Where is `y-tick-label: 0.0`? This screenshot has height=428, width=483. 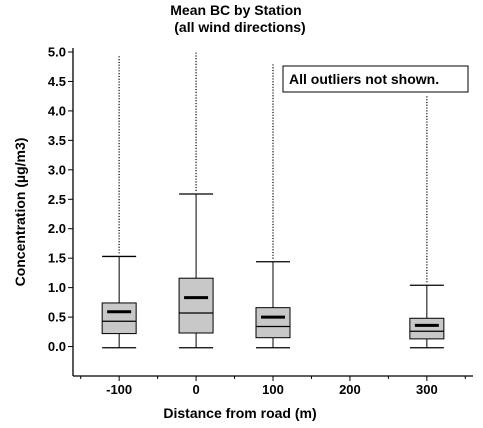
y-tick-label: 0.0 is located at coordinates (57, 346).